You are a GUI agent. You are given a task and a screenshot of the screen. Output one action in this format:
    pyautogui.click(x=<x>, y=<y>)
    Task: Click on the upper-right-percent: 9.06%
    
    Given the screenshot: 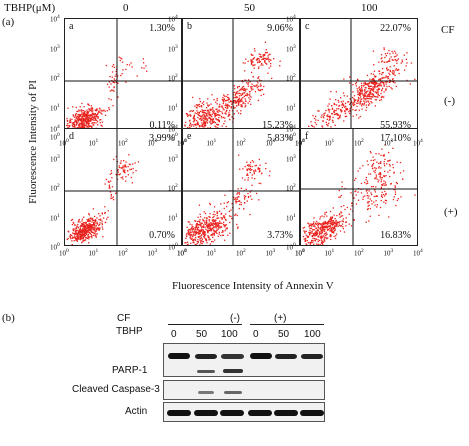 What is the action you would take?
    pyautogui.click(x=280, y=28)
    